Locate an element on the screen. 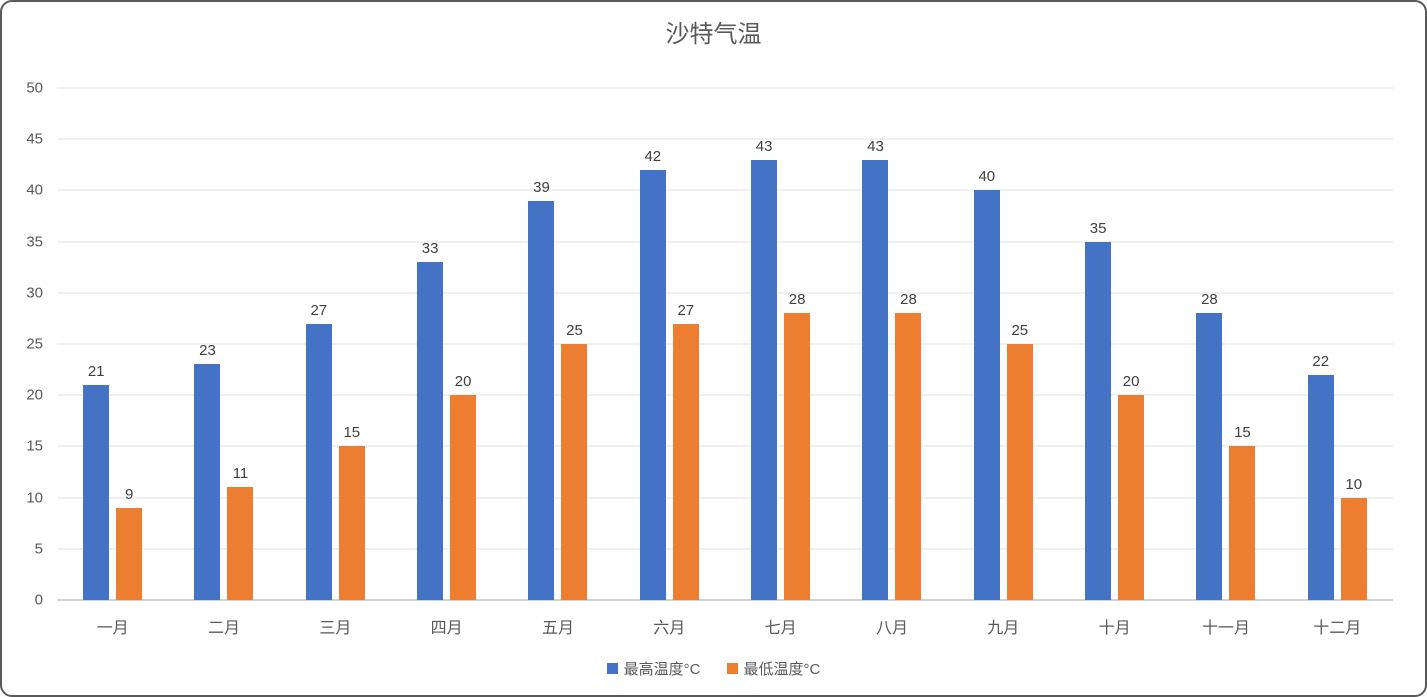 The height and width of the screenshot is (697, 1427). legend-item-min-temp: 最低温度°C is located at coordinates (773, 668).